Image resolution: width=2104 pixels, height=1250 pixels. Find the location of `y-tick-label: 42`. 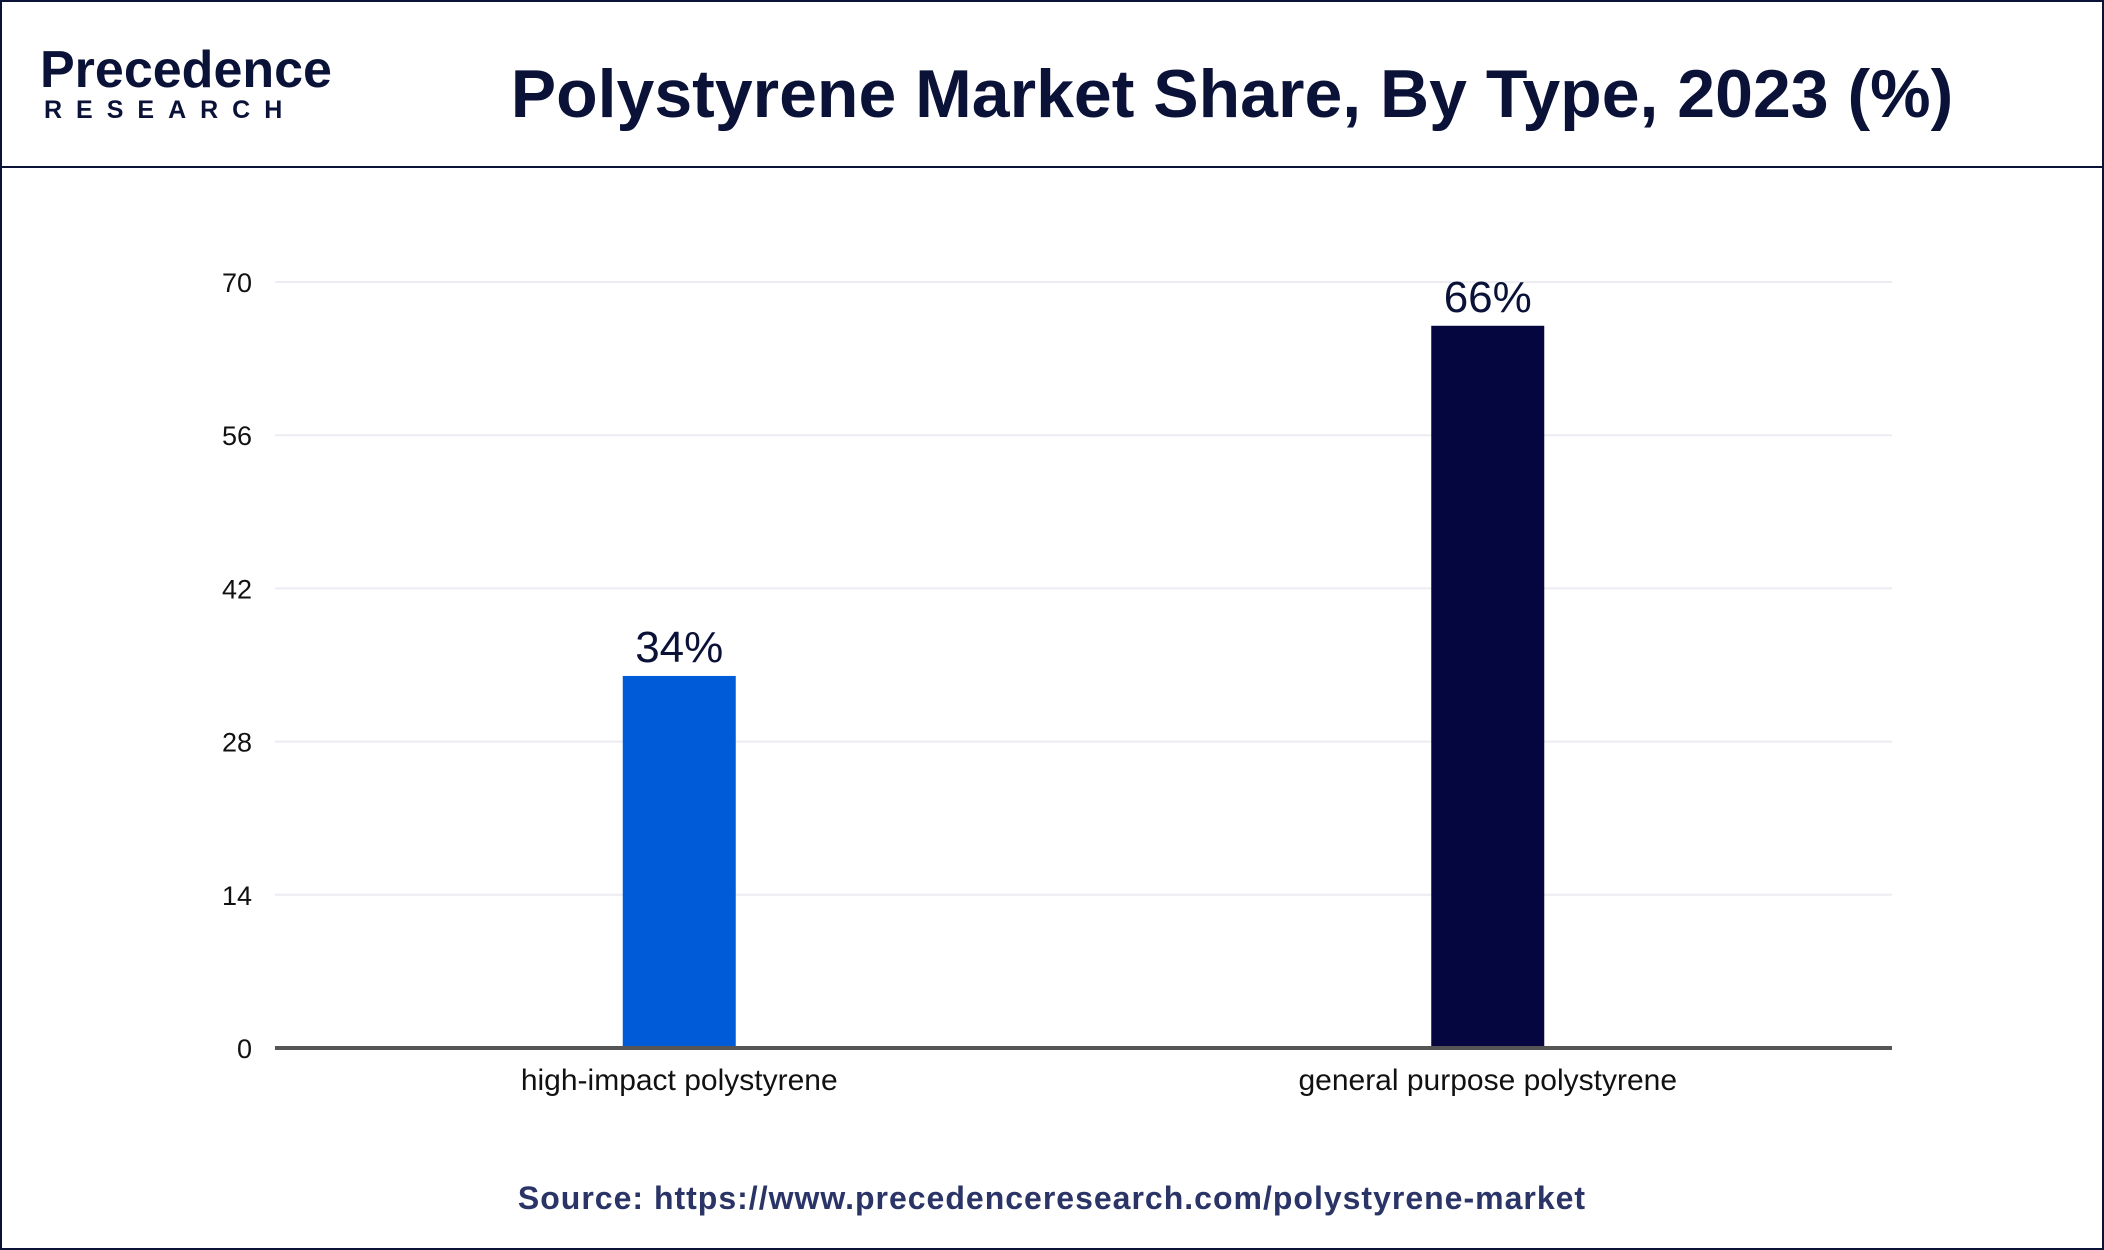

y-tick-label: 42 is located at coordinates (237, 589).